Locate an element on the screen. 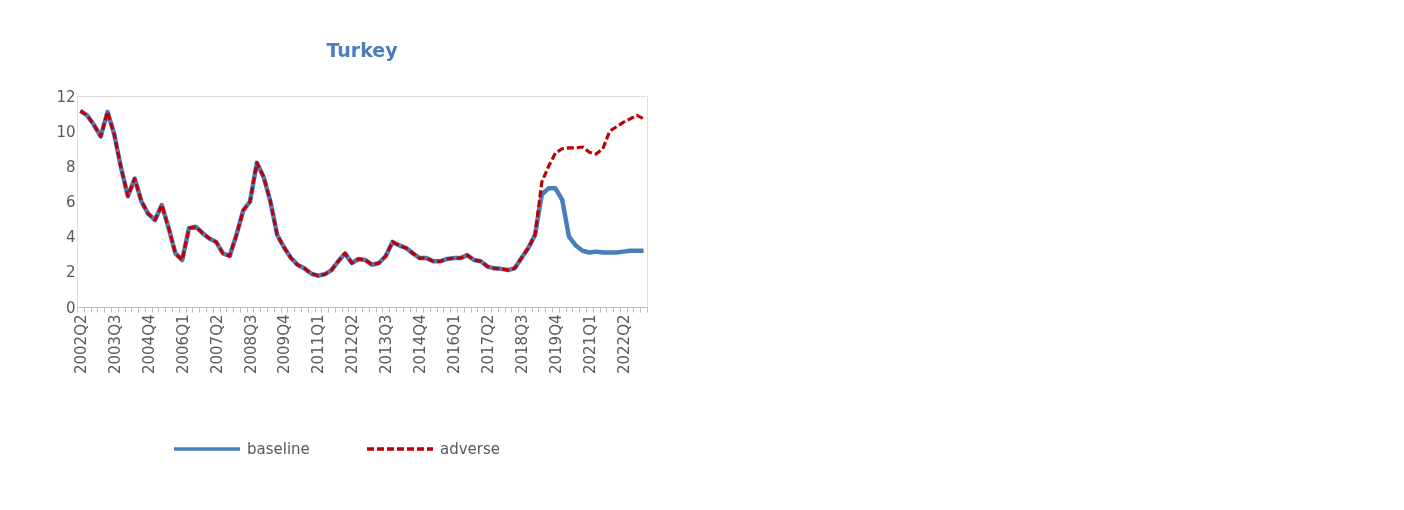 This screenshot has width=1404, height=510. x-tick-label: 2019Q4 is located at coordinates (555, 344).